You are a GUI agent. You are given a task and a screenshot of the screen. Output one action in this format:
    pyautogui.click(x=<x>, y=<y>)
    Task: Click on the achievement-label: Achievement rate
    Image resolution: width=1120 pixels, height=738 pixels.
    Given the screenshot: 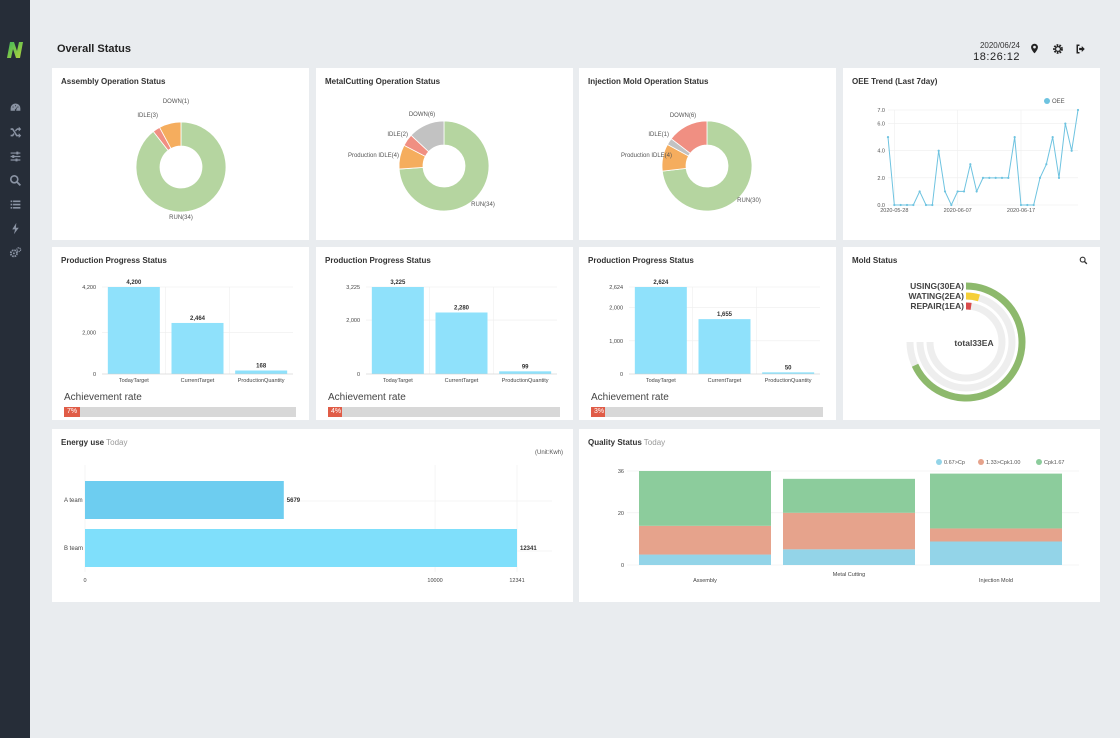 What is the action you would take?
    pyautogui.click(x=630, y=397)
    